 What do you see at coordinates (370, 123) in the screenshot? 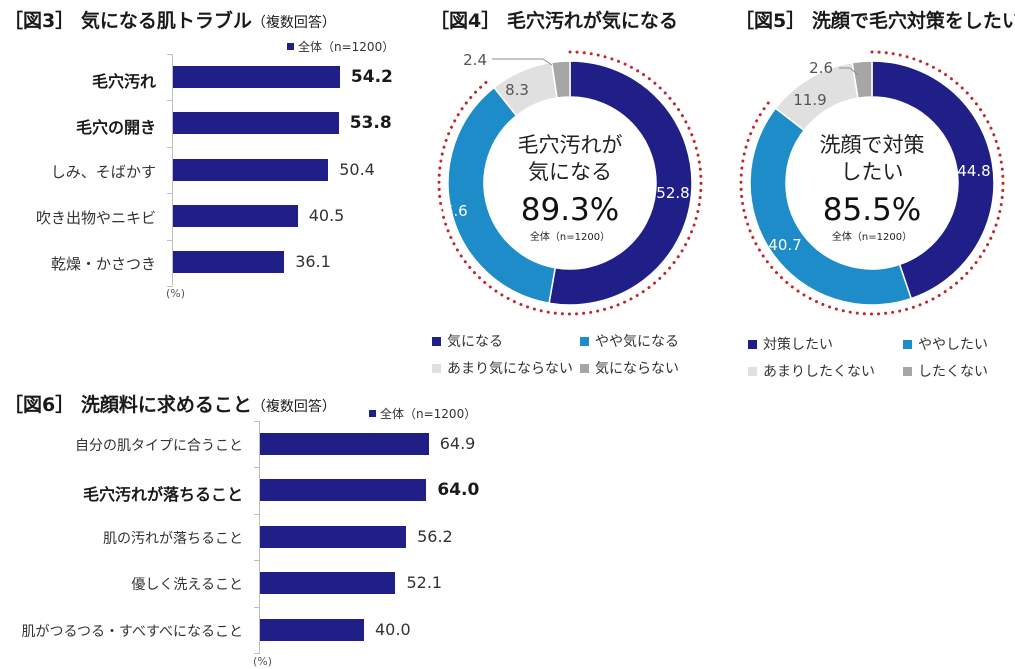
I see `value-label: 53.8` at bounding box center [370, 123].